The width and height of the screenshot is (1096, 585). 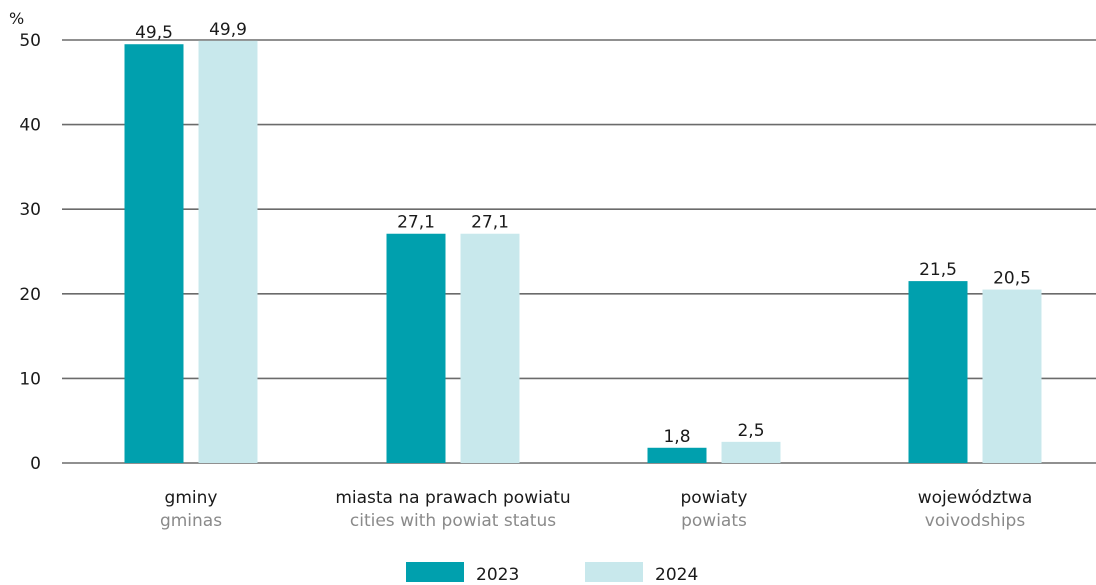 I want to click on y-tick-label: 50, so click(x=30, y=41).